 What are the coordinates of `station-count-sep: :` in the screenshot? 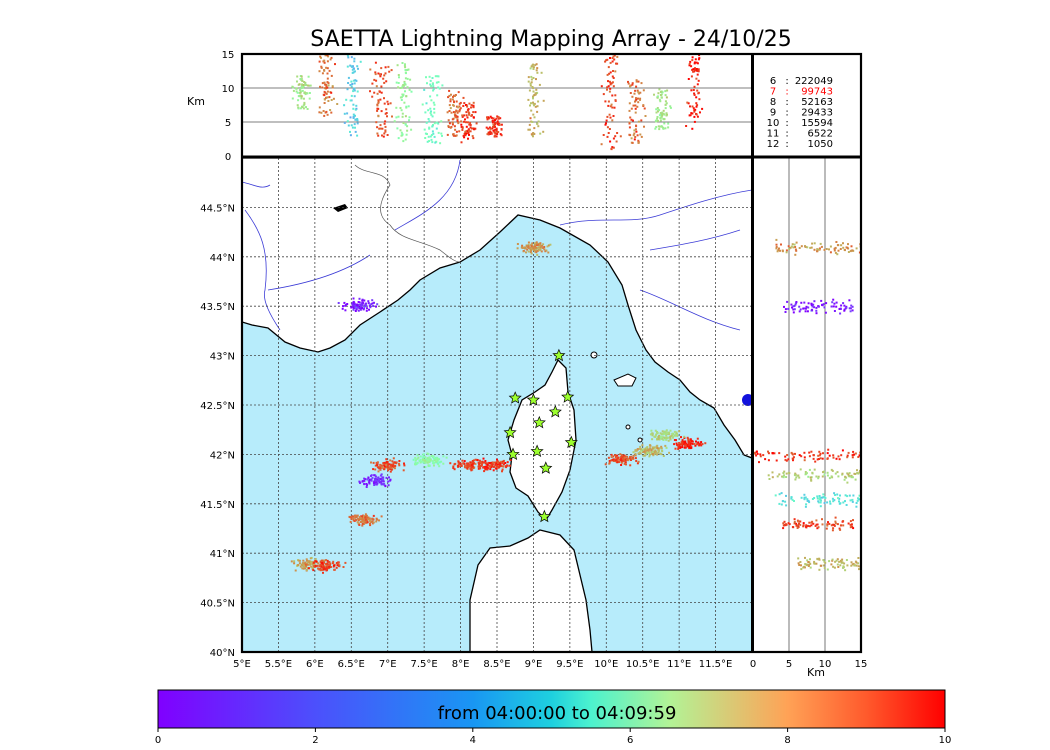 It's located at (786, 144).